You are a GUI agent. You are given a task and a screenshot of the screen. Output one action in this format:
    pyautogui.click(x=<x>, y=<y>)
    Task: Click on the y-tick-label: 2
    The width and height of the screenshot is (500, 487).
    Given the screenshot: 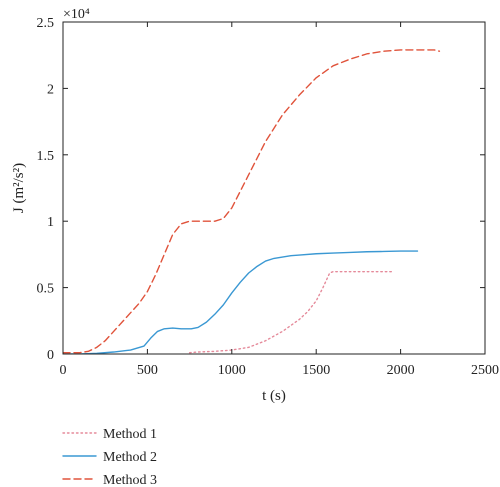 What is the action you would take?
    pyautogui.click(x=50, y=89)
    